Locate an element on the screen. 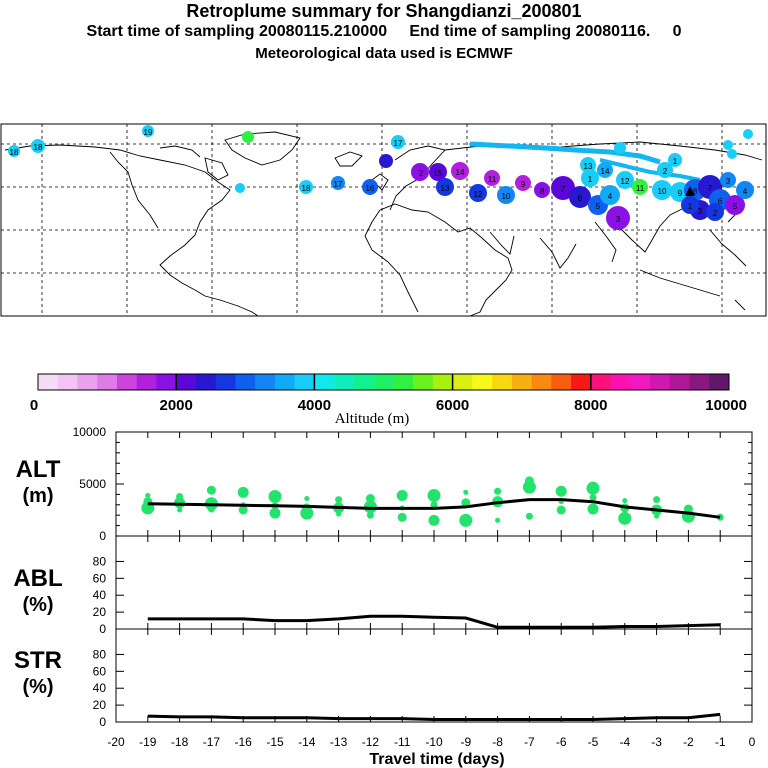  x-tick-label: -14 is located at coordinates (307, 742).